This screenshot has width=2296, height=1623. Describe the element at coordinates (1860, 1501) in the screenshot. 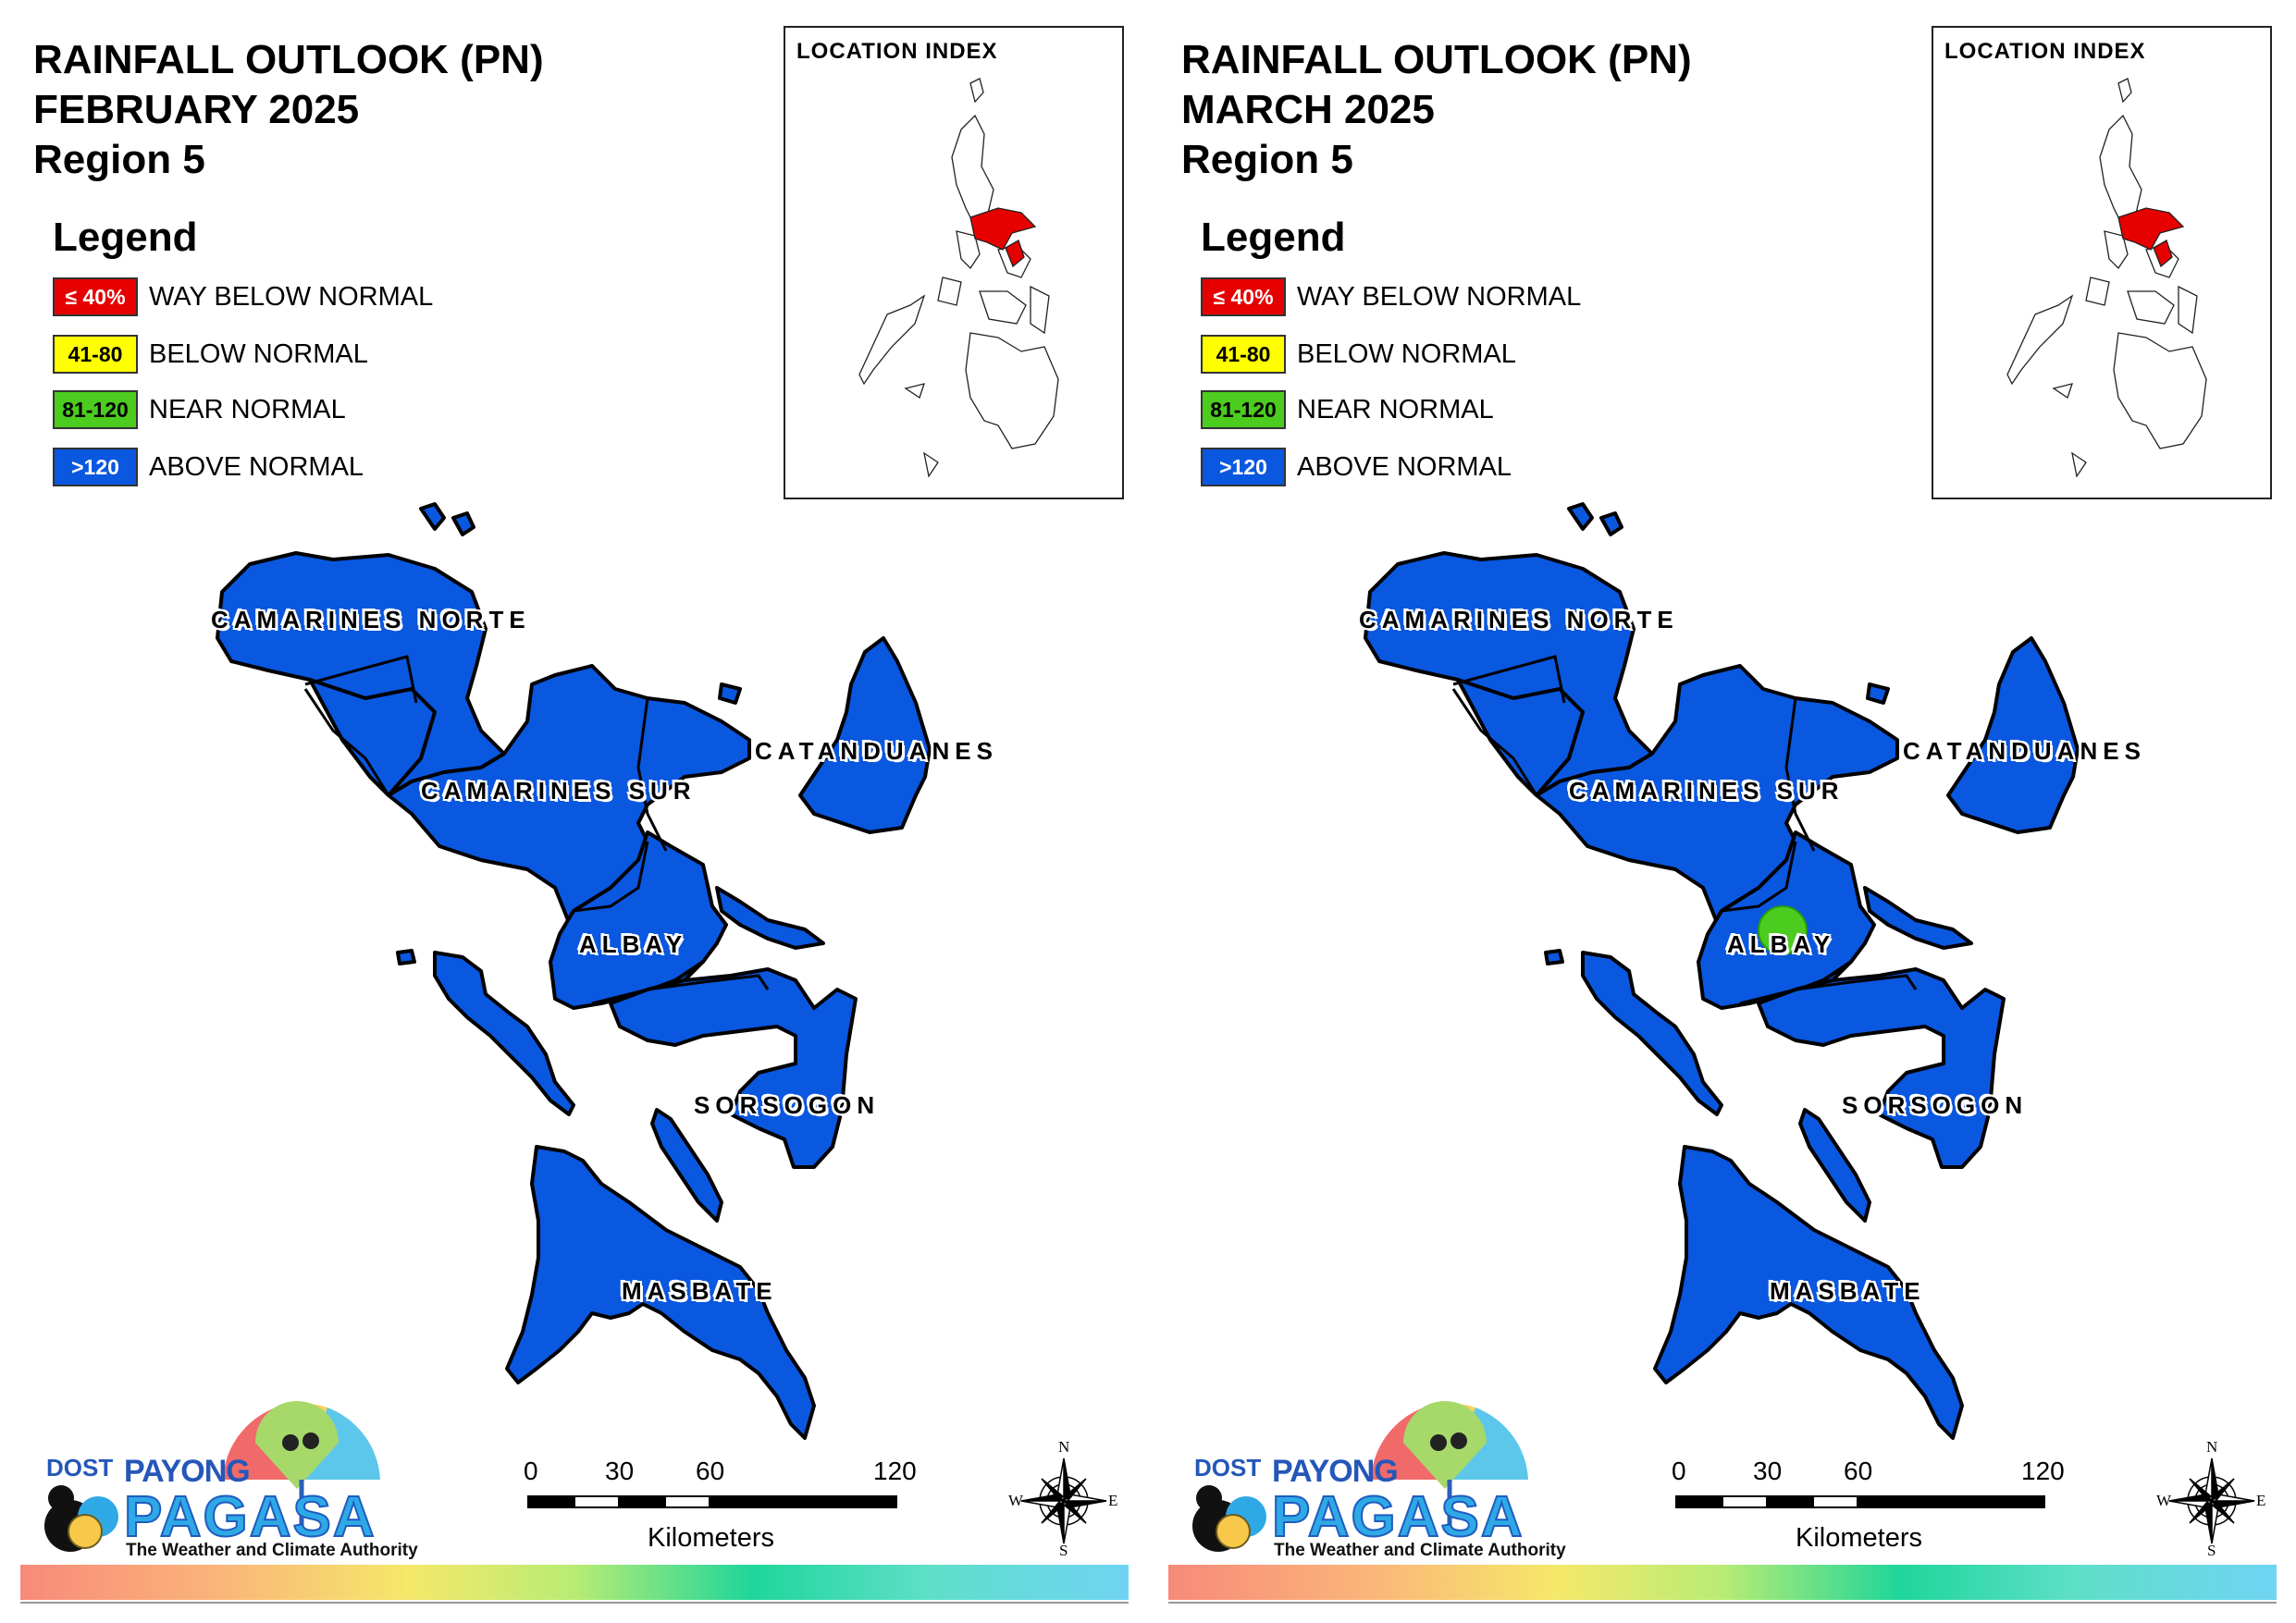

I see `scale-bar-track` at that location.